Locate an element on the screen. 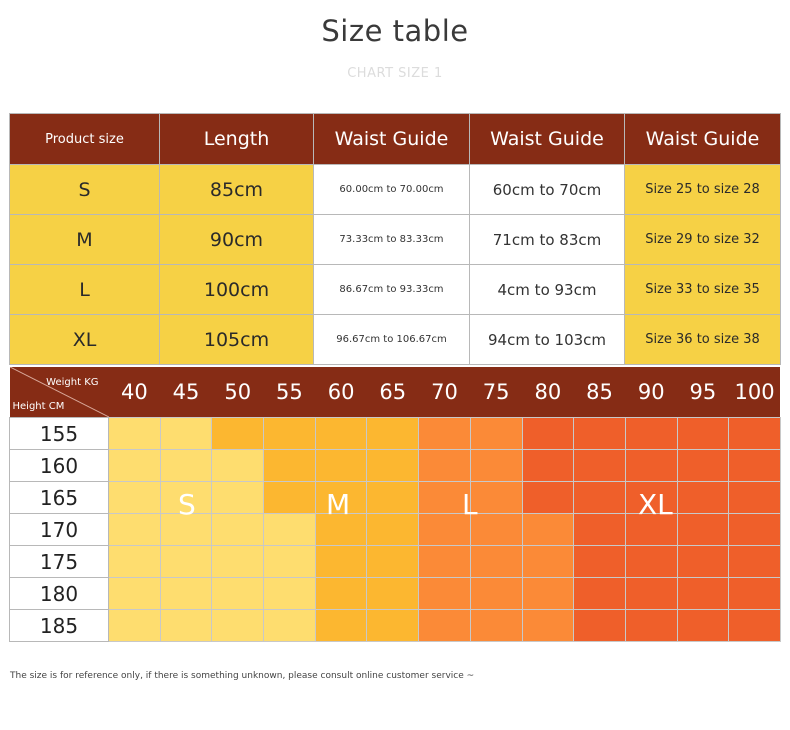 The height and width of the screenshot is (730, 790). waist-cell: 60cm to 70cm is located at coordinates (547, 189).